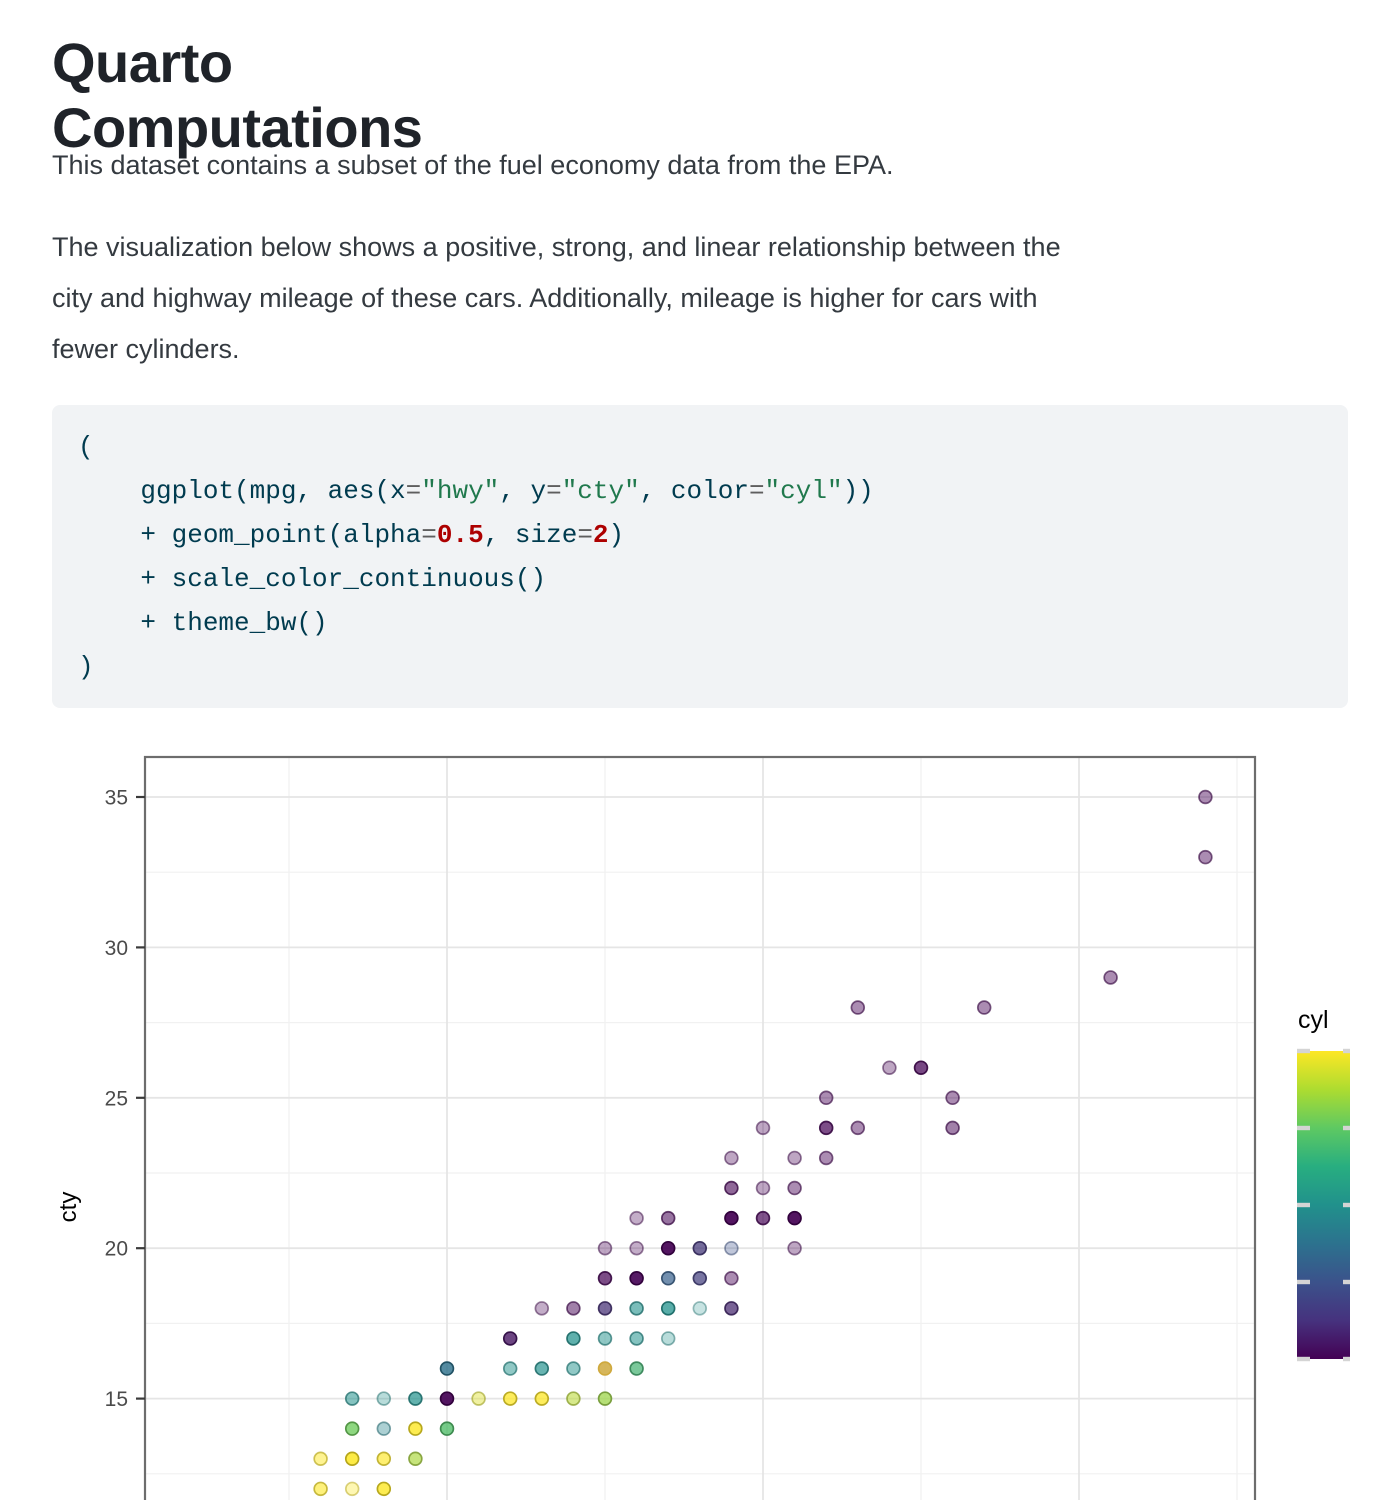 This screenshot has width=1400, height=1505. I want to click on y-tick-label: 15, so click(116, 1399).